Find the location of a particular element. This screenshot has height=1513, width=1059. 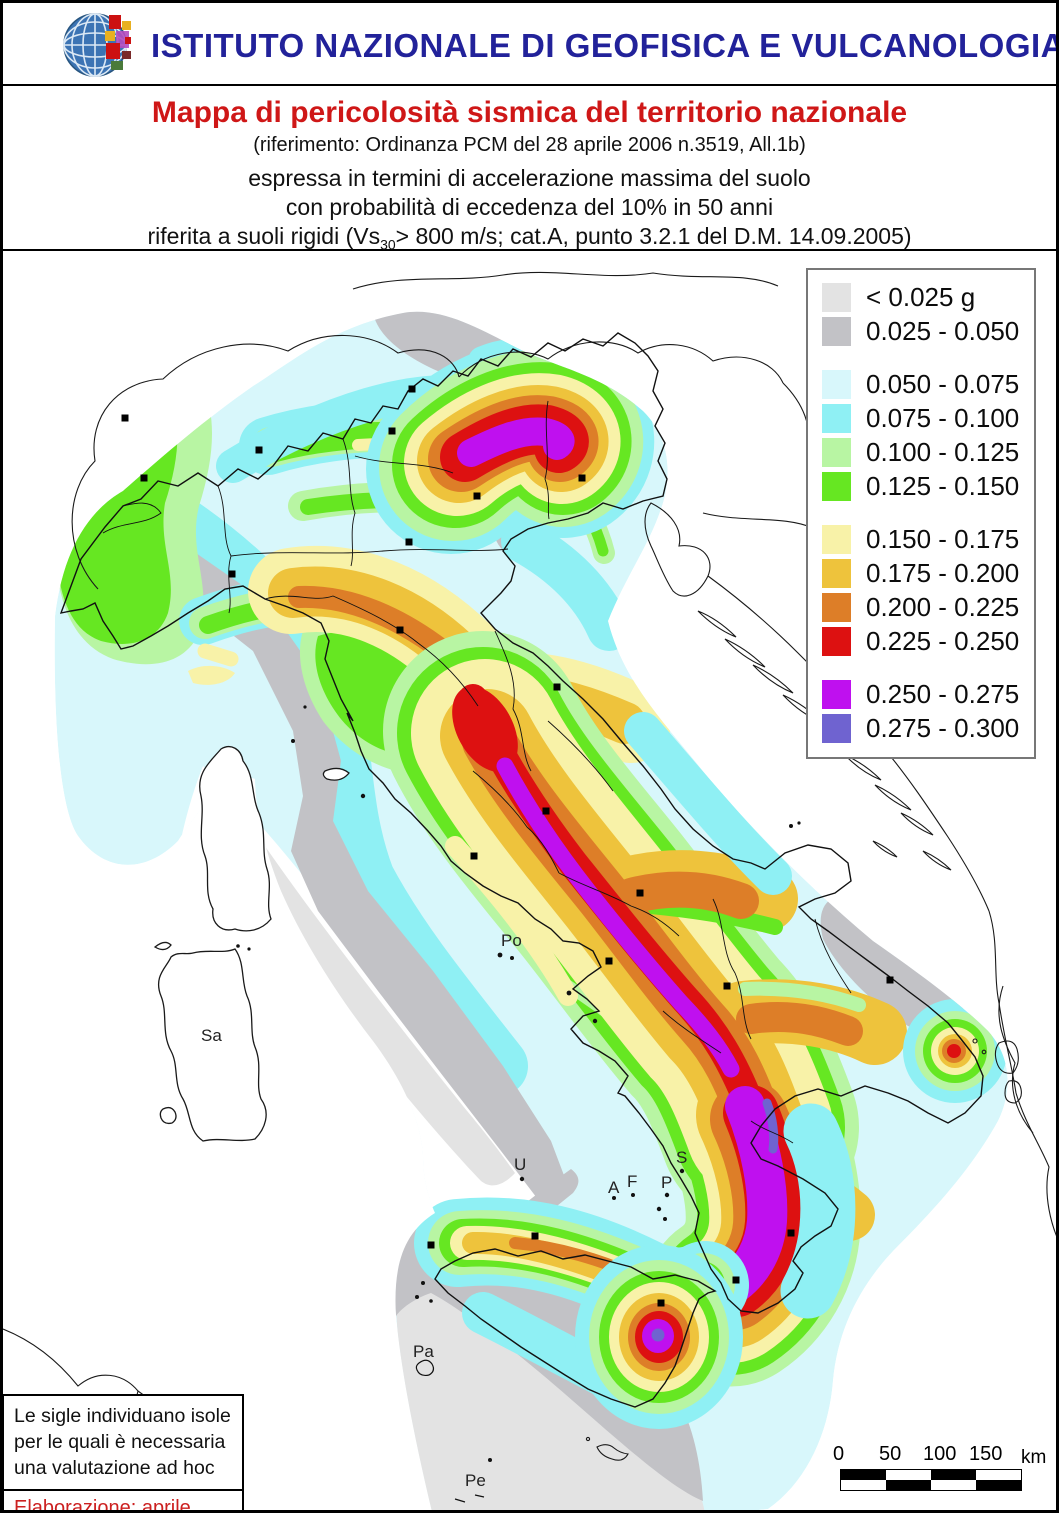

legend-label: 0.250 - 0.275 is located at coordinates (943, 693).